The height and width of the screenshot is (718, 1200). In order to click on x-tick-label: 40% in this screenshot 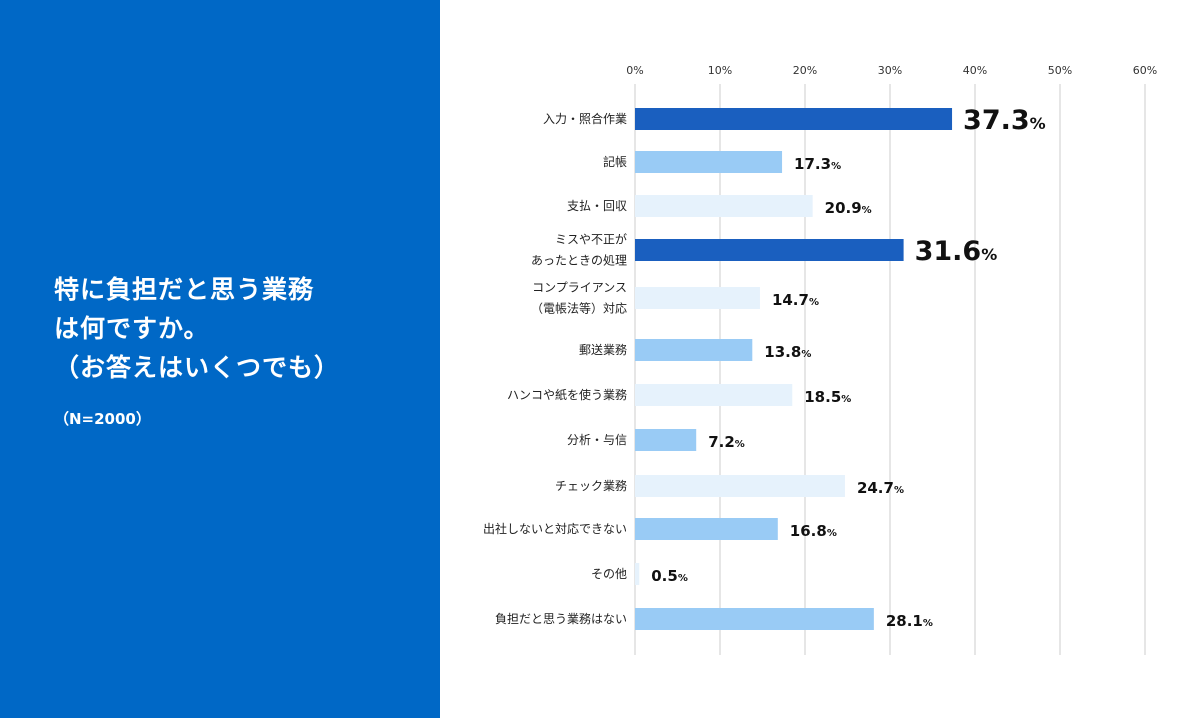, I will do `click(975, 70)`.